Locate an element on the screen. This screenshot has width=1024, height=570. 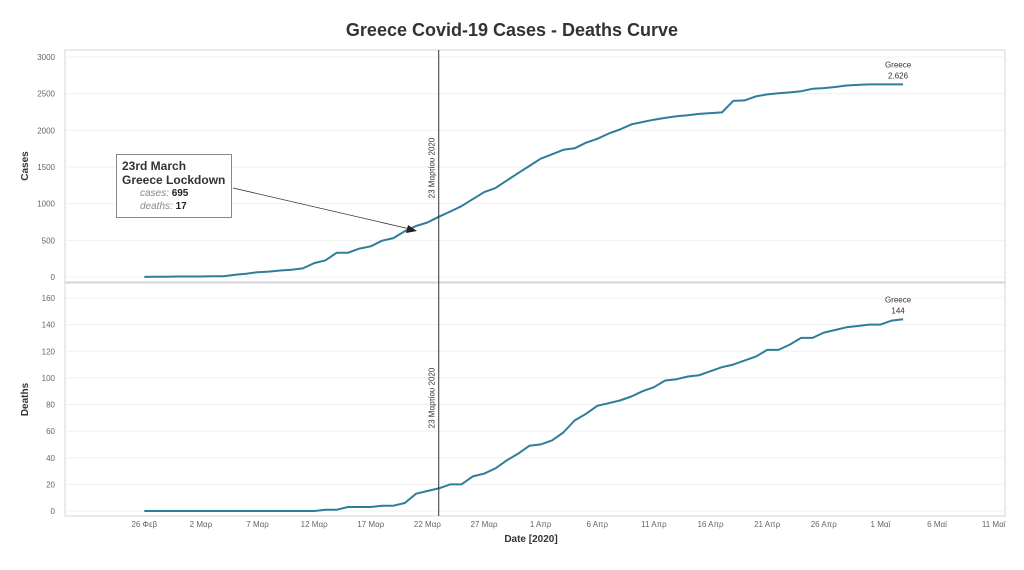
annotation-deaths-value: 17 is located at coordinates (181, 206).